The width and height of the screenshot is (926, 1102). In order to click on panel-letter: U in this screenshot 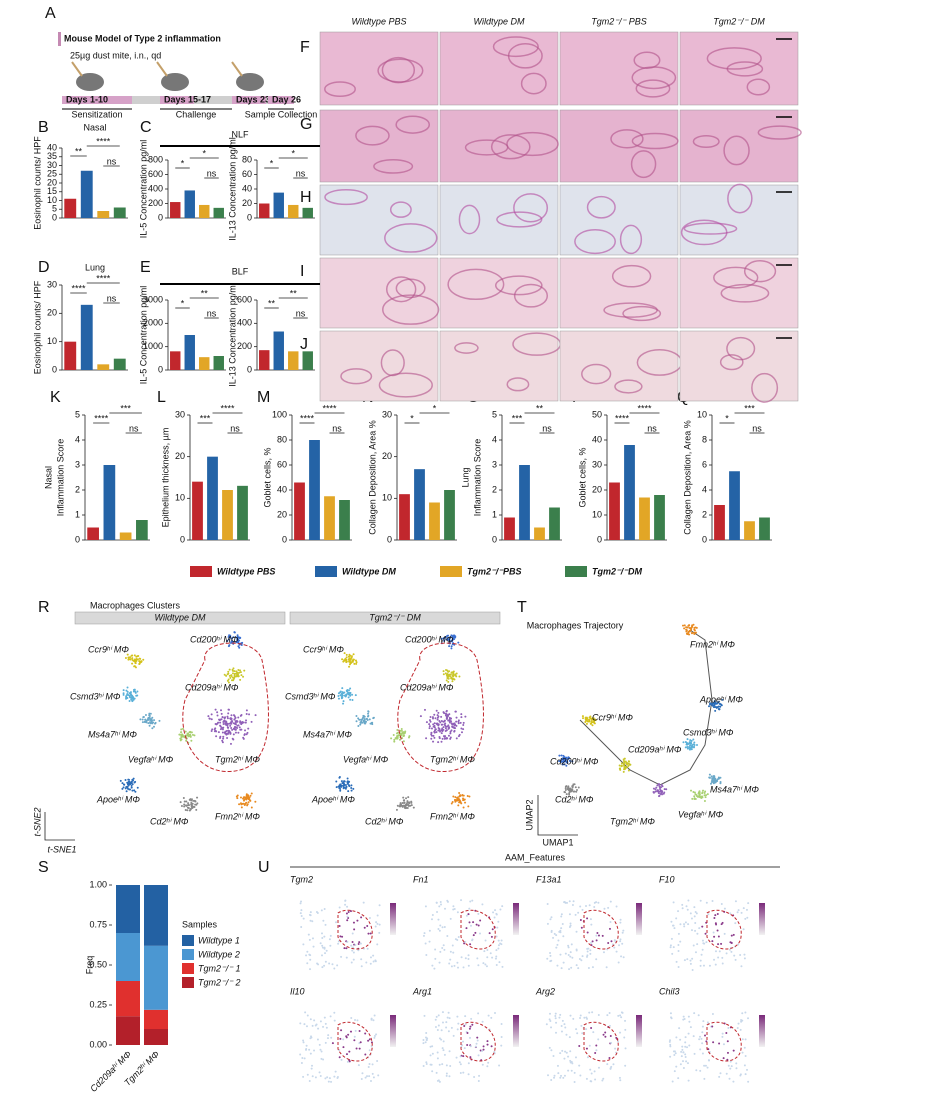, I will do `click(264, 867)`.